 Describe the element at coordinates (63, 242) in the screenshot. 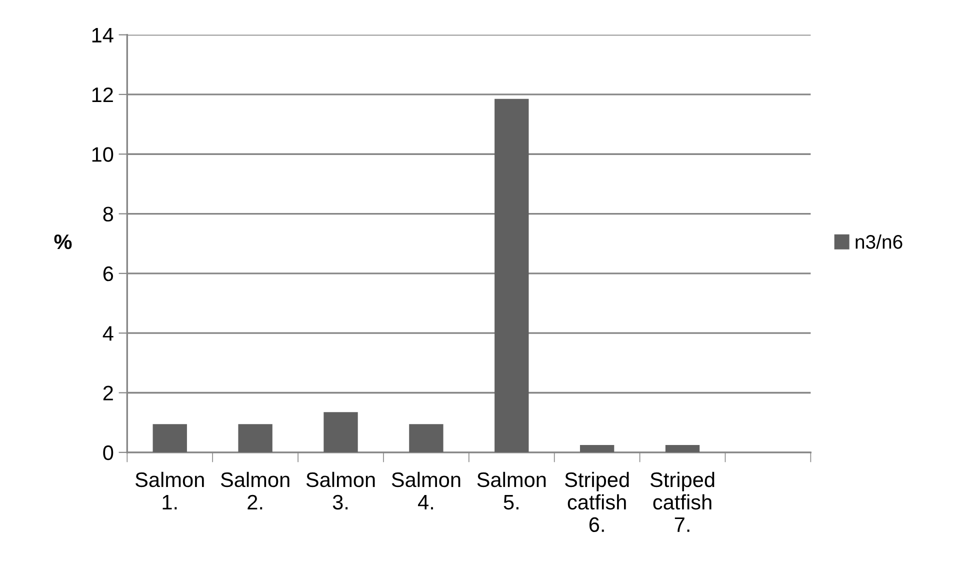

I see `y-axis-title: %` at that location.